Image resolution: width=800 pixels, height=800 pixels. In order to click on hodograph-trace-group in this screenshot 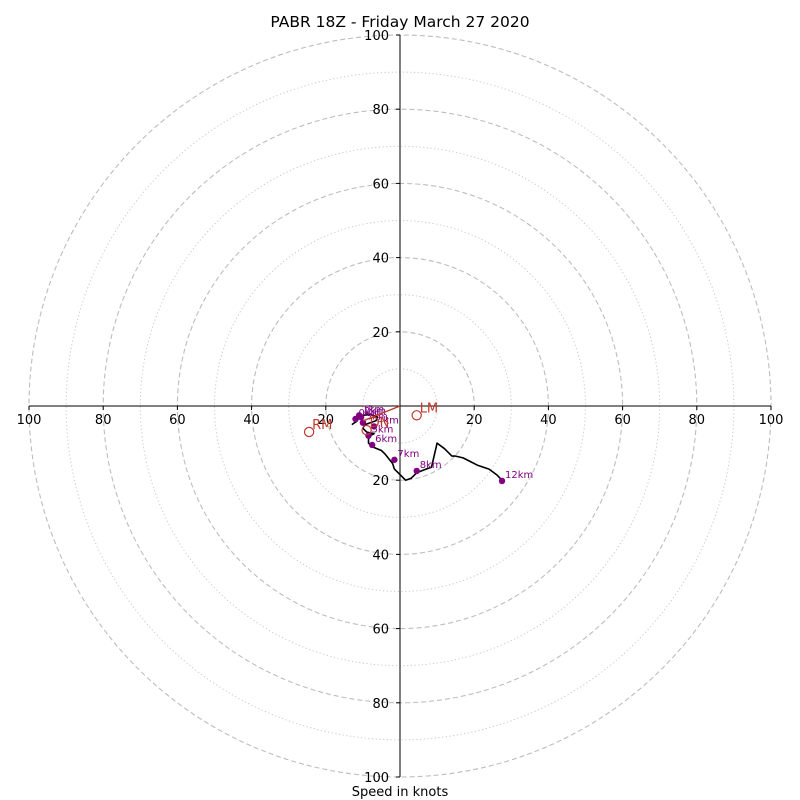, I will do `click(428, 448)`.